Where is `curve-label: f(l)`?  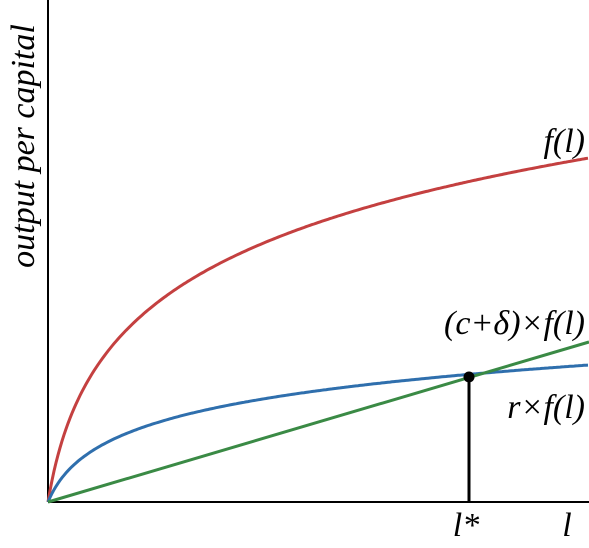 curve-label: f(l) is located at coordinates (564, 141).